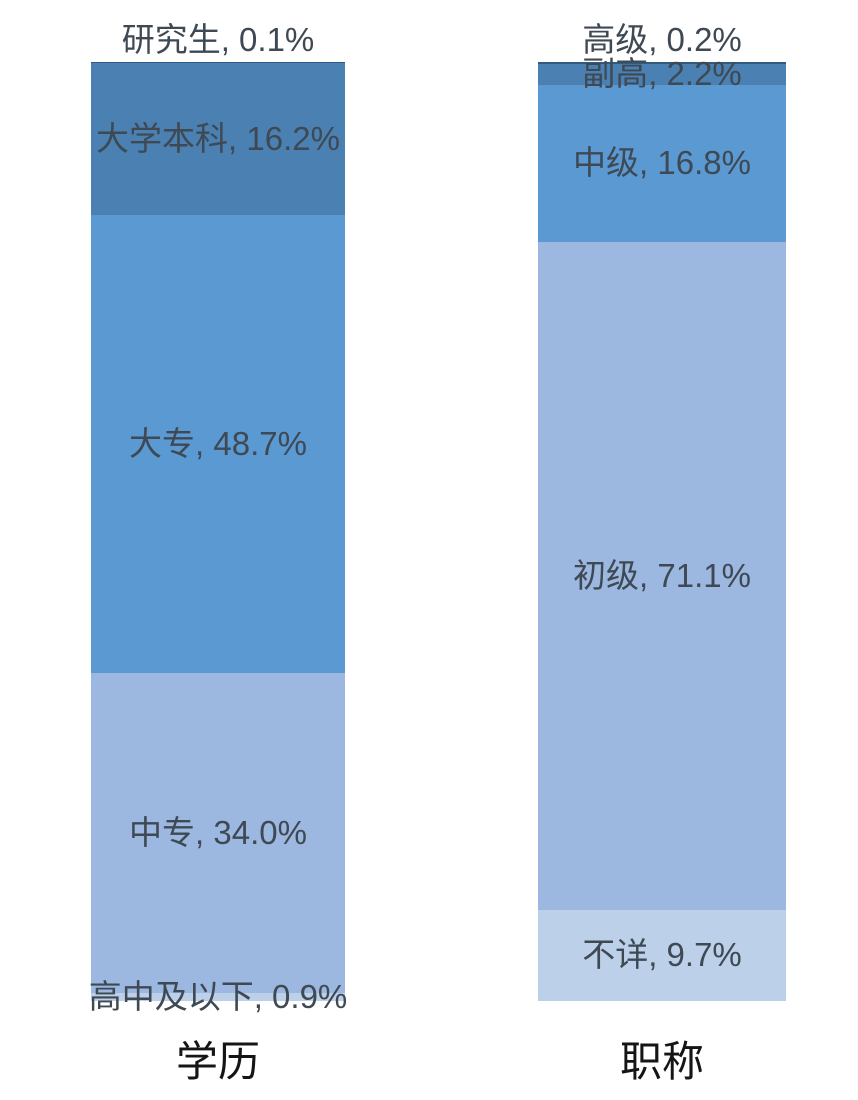 This screenshot has width=858, height=1100. I want to click on bar-segment-高级, so click(662, 63).